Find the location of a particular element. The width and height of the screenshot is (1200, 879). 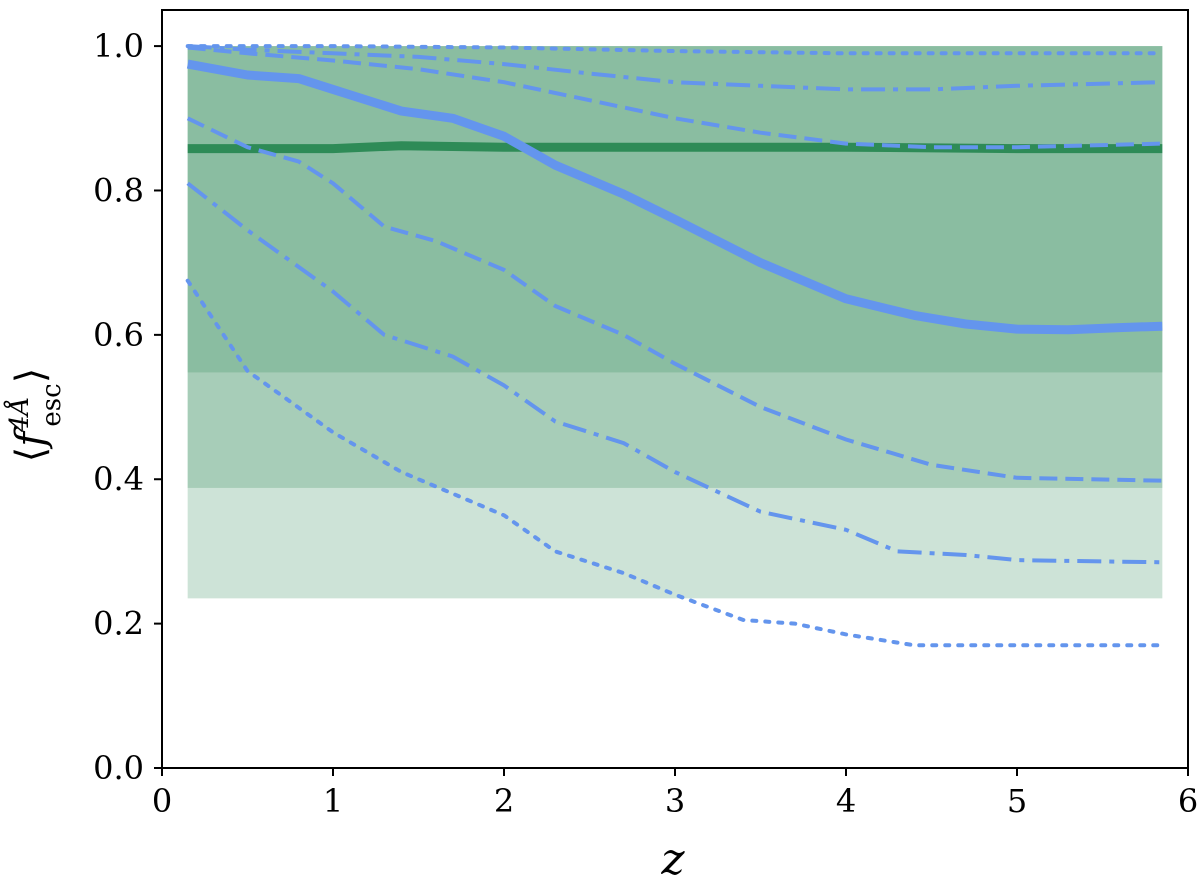

y-tick-label-2: 0.4 is located at coordinates (118, 479).